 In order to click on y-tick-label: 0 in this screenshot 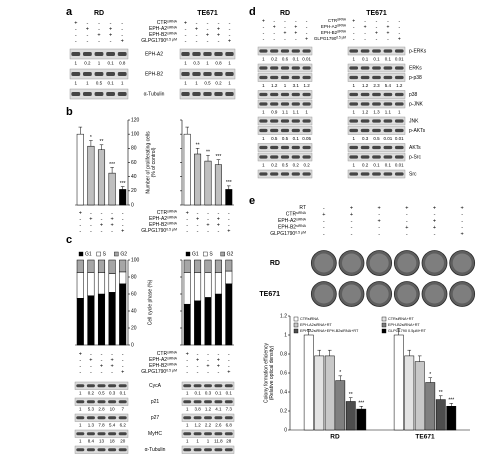, I will do `click(285, 430)`.